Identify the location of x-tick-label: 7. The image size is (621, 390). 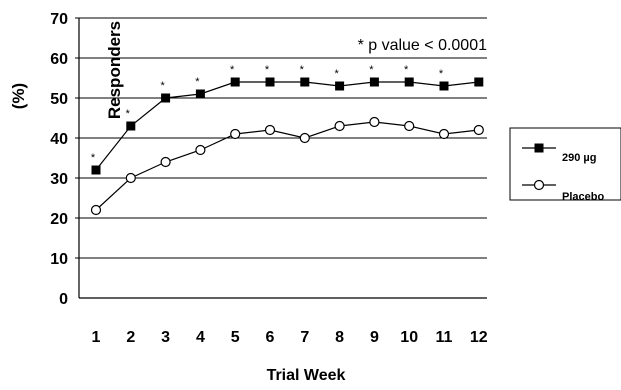
(304, 337).